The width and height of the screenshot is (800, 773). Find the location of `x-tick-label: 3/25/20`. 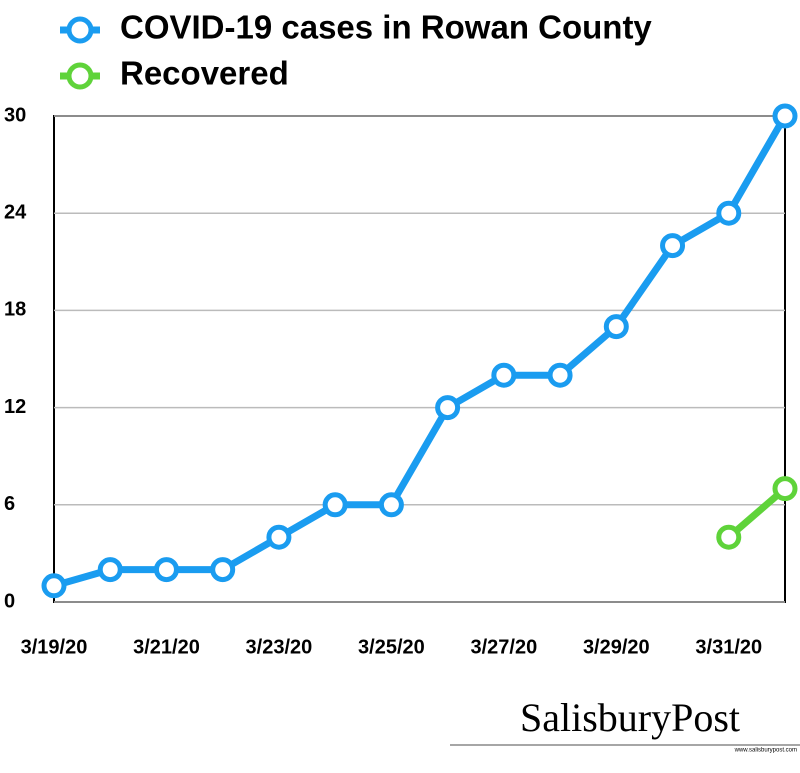

x-tick-label: 3/25/20 is located at coordinates (391, 647).